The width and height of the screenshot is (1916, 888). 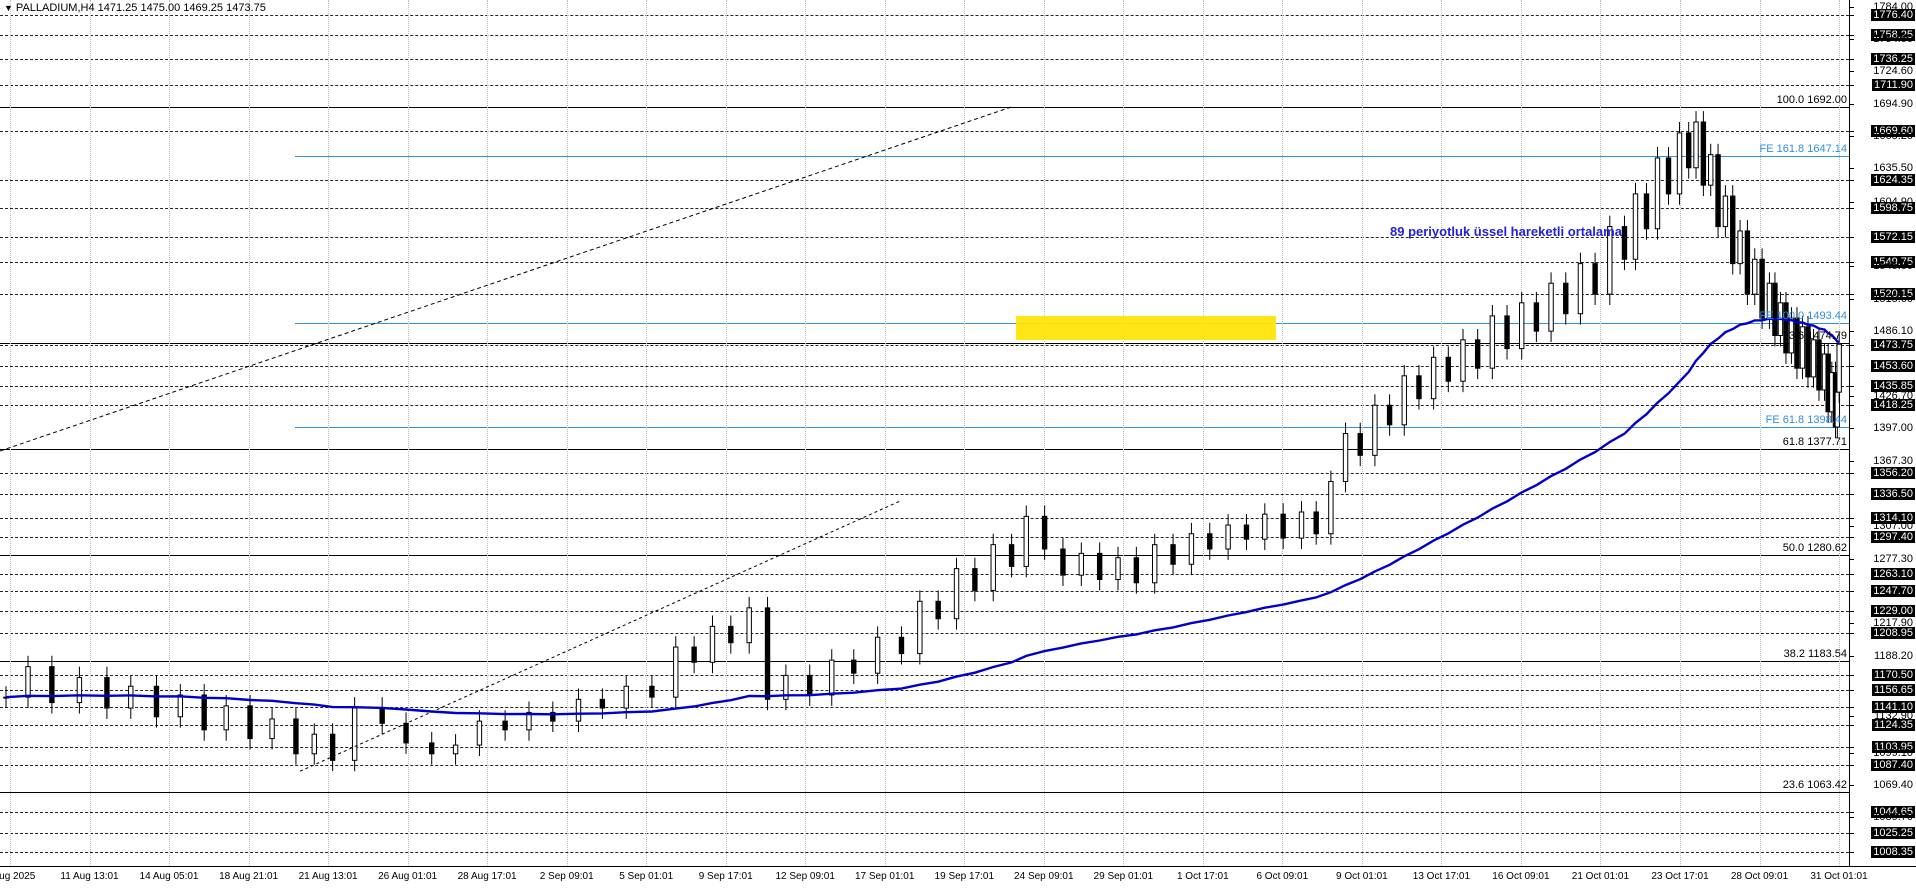 I want to click on time-tick-label: 21 Oct 01:01, so click(x=1600, y=876).